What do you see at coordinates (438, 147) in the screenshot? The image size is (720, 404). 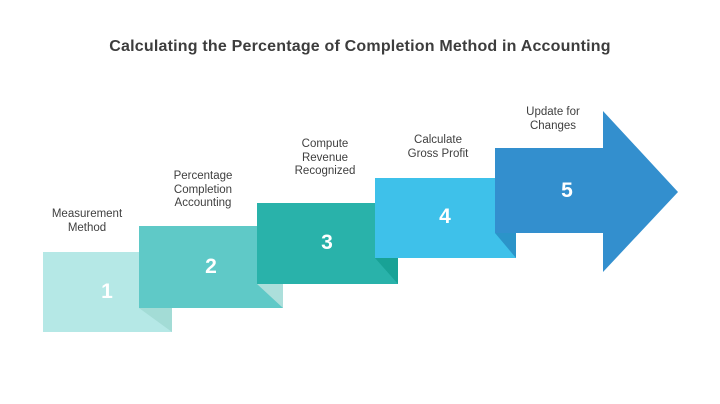 I see `step-4-label: Calculate Gross Profit` at bounding box center [438, 147].